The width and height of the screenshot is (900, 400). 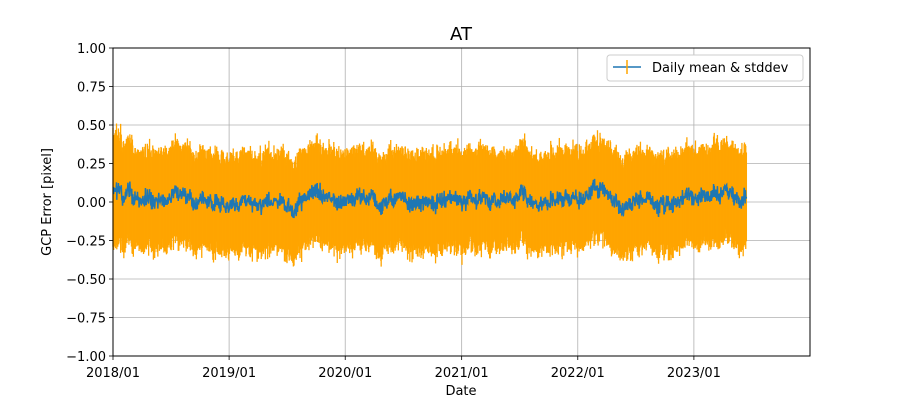 What do you see at coordinates (47, 202) in the screenshot?
I see `y-axis-label: GCP Error [pixel]` at bounding box center [47, 202].